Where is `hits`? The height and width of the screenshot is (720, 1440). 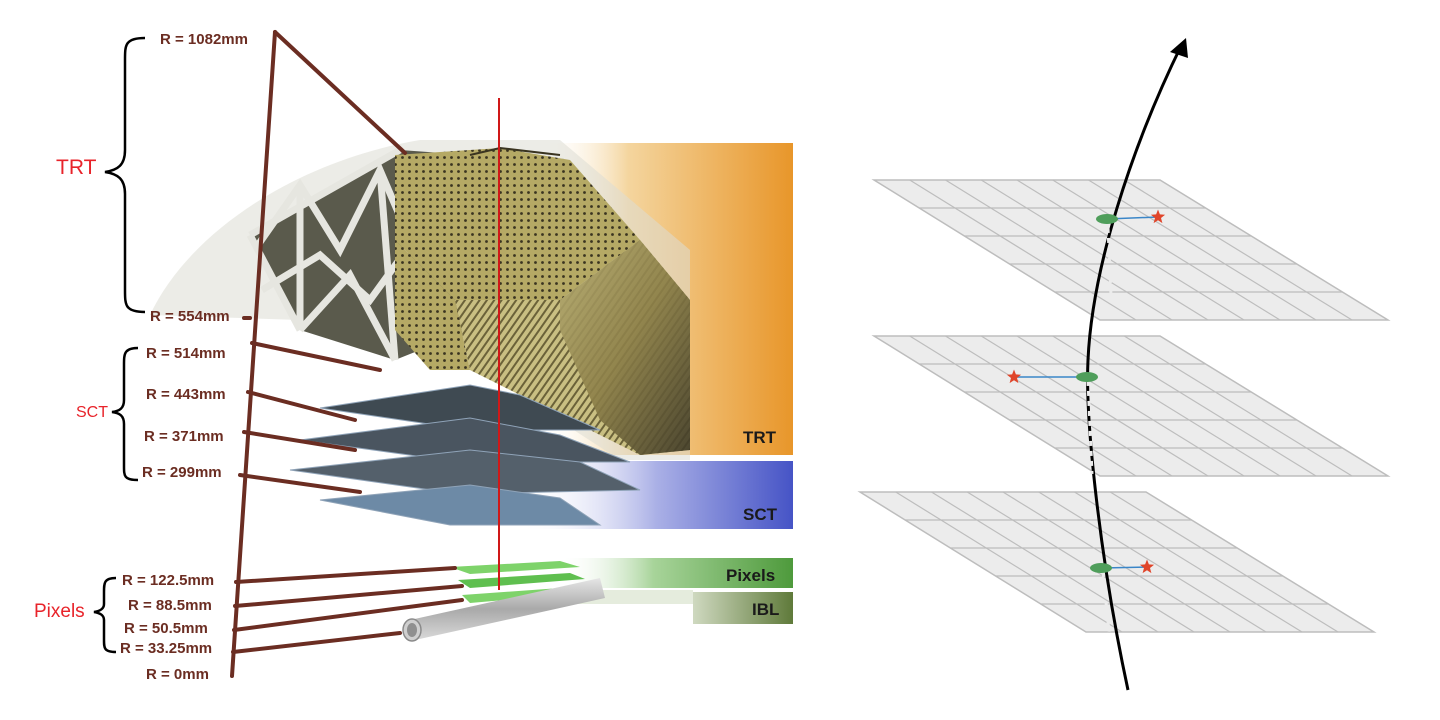 hits is located at coordinates (1086, 421).